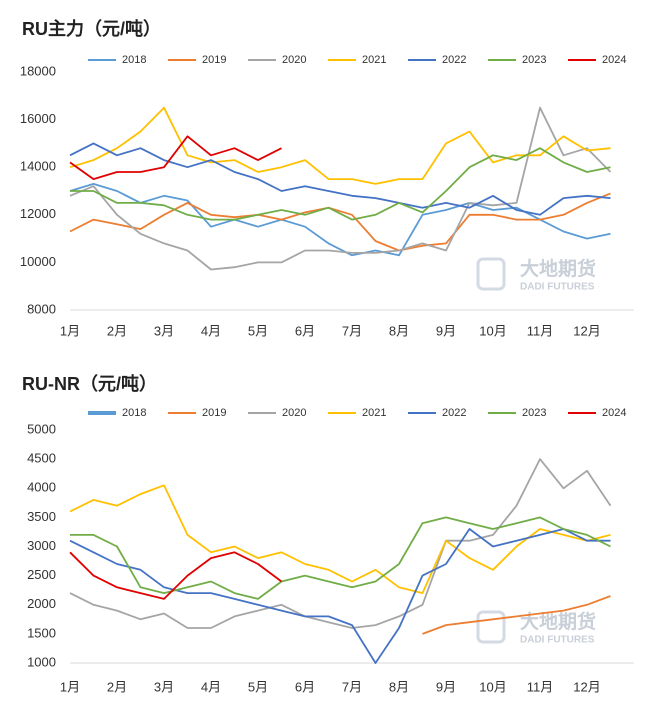  What do you see at coordinates (41, 603) in the screenshot?
I see `y-tick-label: 2000` at bounding box center [41, 603].